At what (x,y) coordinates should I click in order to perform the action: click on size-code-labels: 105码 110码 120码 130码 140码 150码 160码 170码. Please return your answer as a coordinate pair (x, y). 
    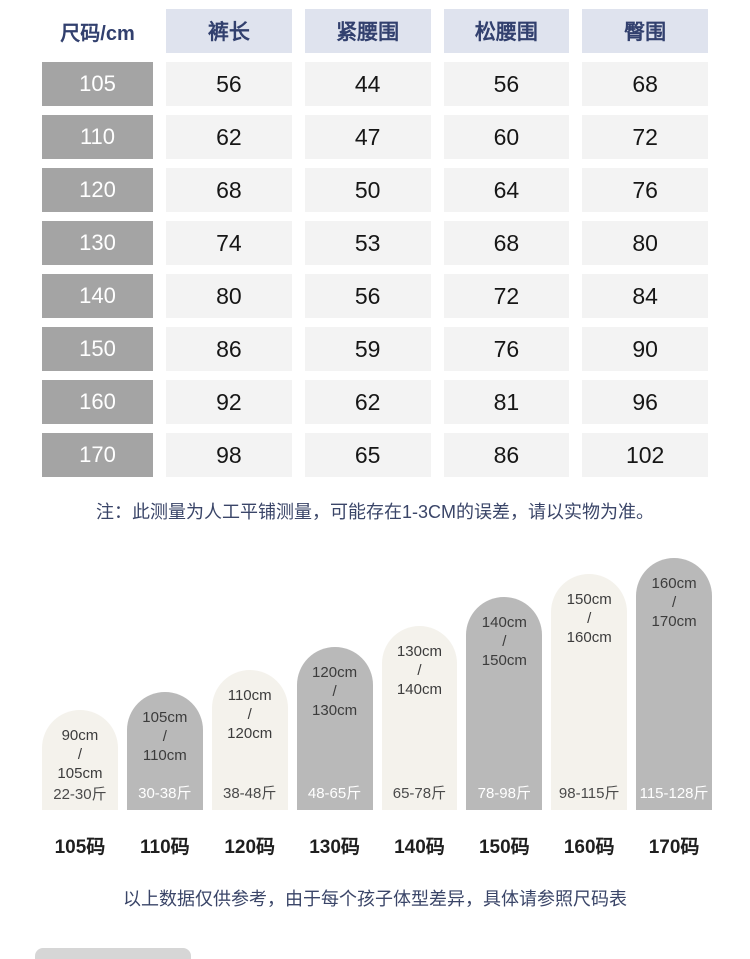
    Looking at the image, I should click on (375, 845).